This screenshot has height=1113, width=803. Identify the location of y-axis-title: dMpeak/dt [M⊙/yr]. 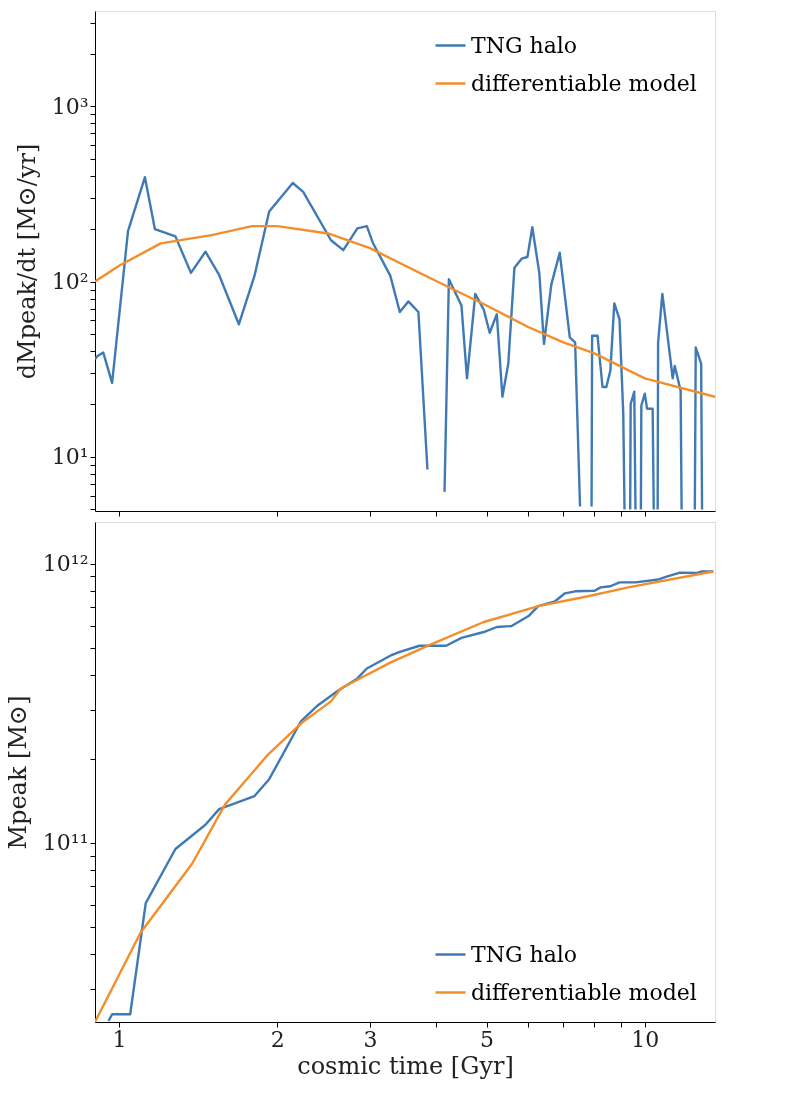
(26, 261).